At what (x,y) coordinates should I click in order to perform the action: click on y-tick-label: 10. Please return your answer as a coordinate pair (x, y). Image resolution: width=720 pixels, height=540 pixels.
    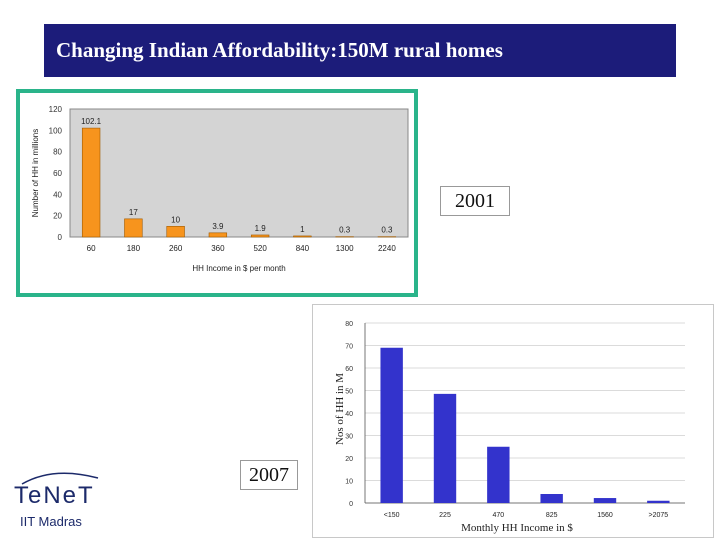
    Looking at the image, I should click on (349, 482).